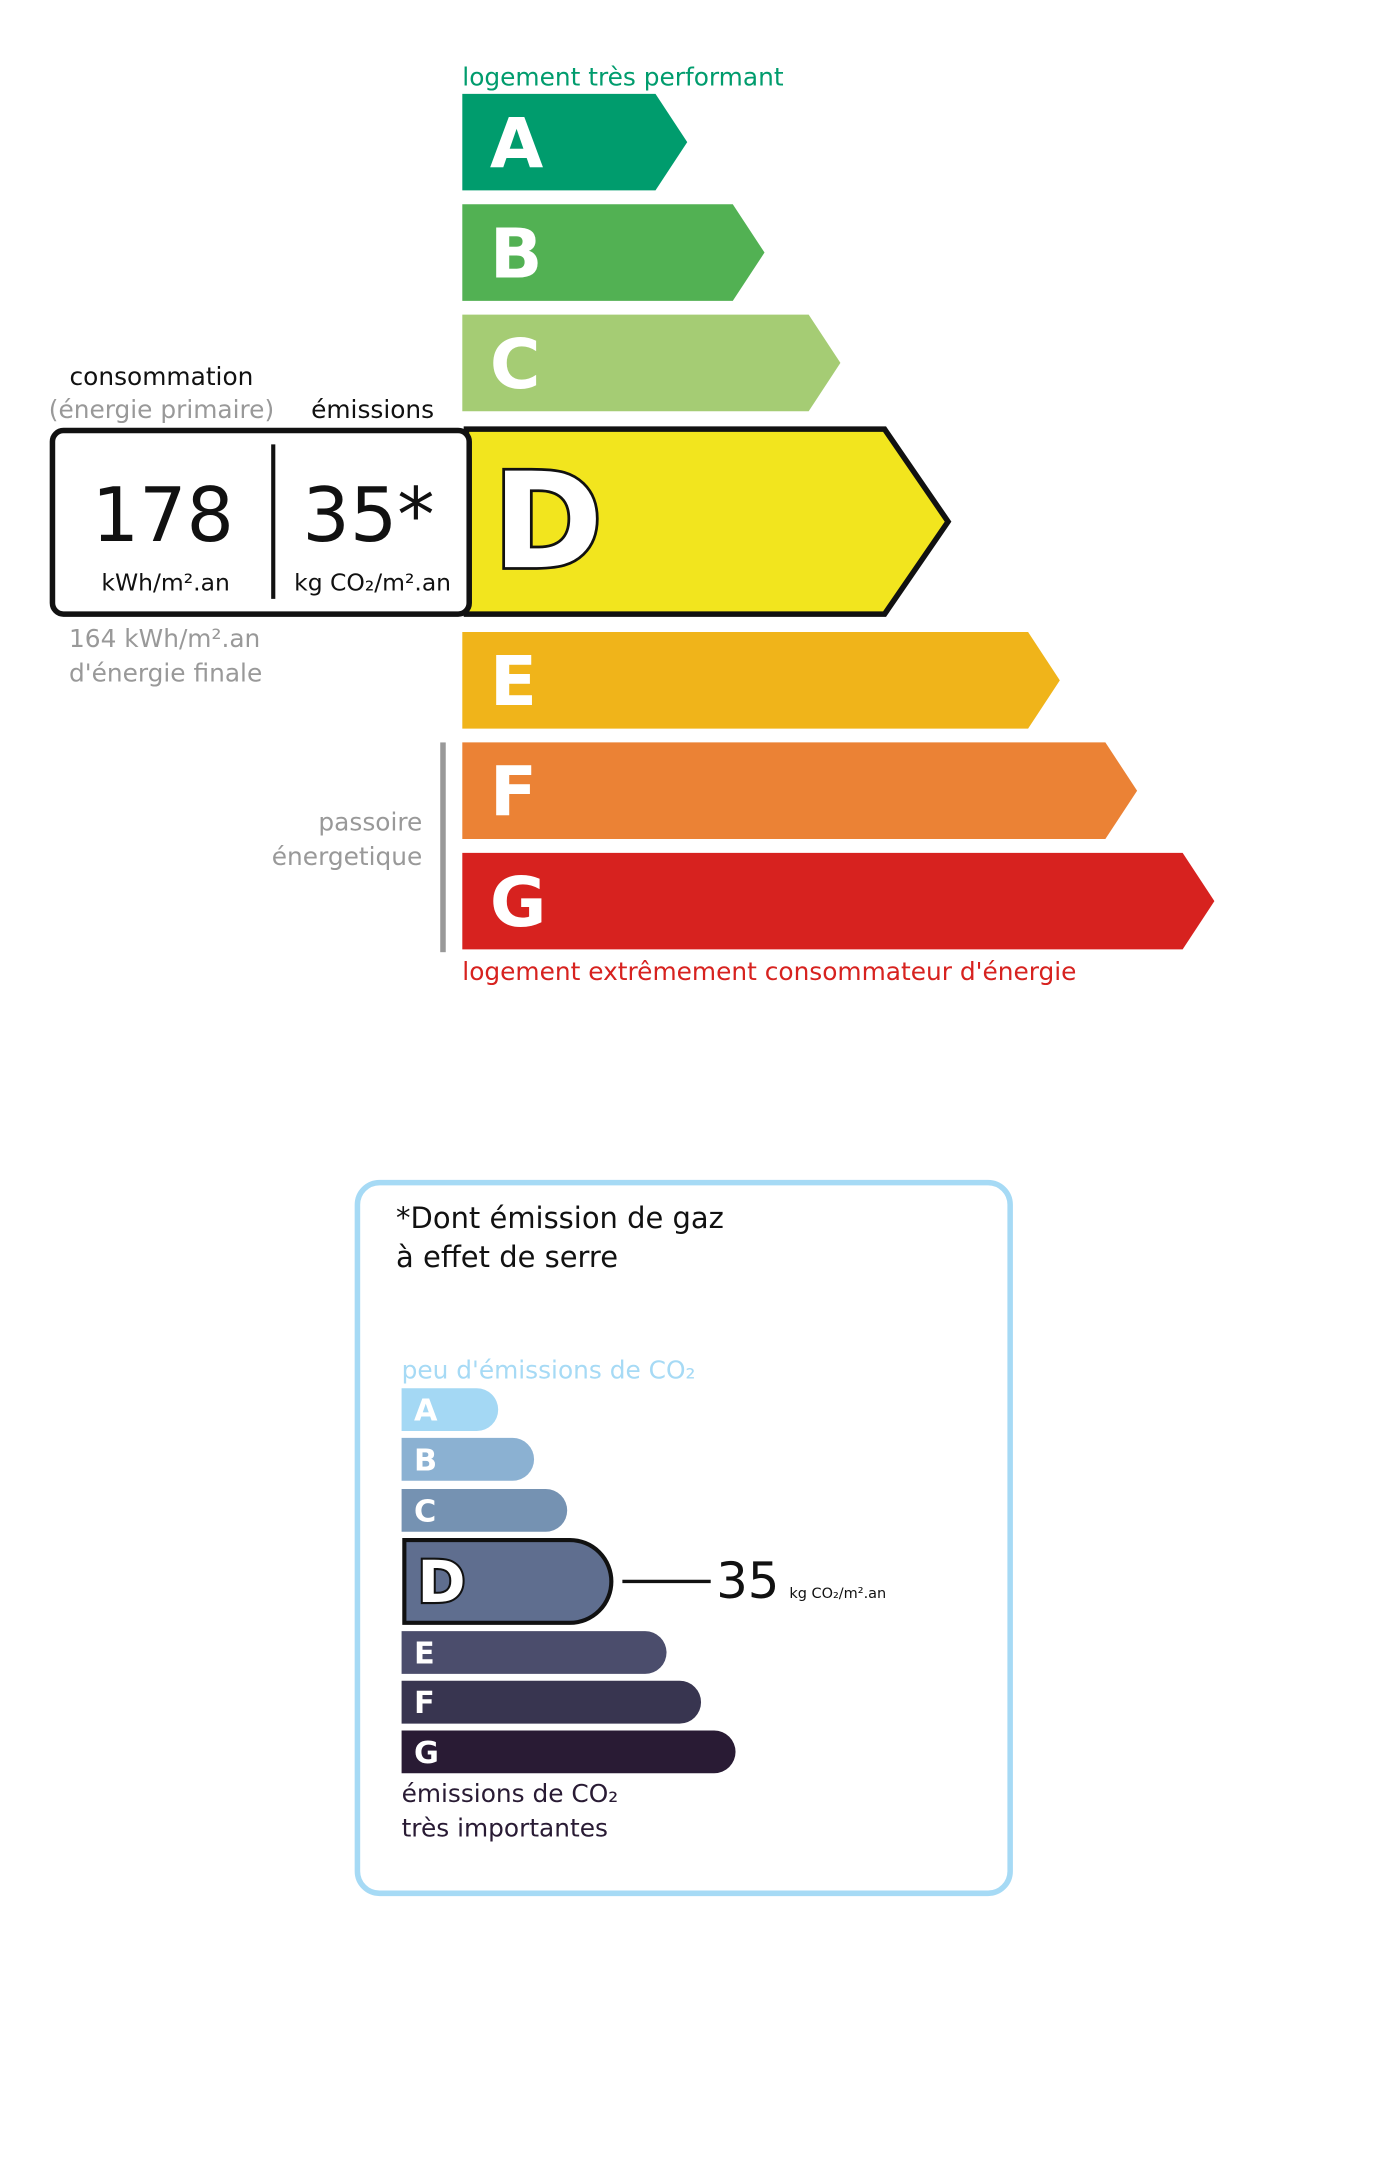 Image resolution: width=1380 pixels, height=2158 pixels. What do you see at coordinates (613, 252) in the screenshot?
I see `energy-bar-b` at bounding box center [613, 252].